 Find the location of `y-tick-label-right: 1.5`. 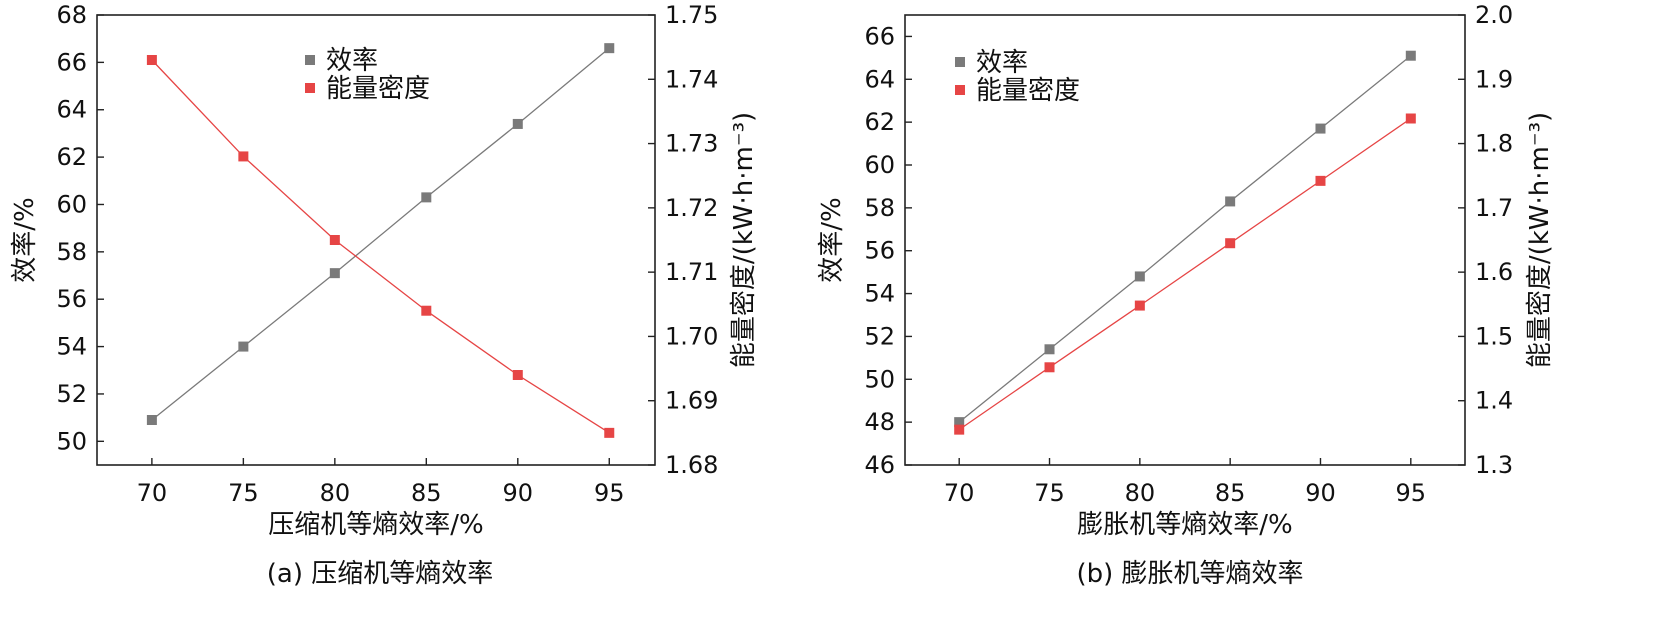

y-tick-label-right: 1.5 is located at coordinates (1494, 336).